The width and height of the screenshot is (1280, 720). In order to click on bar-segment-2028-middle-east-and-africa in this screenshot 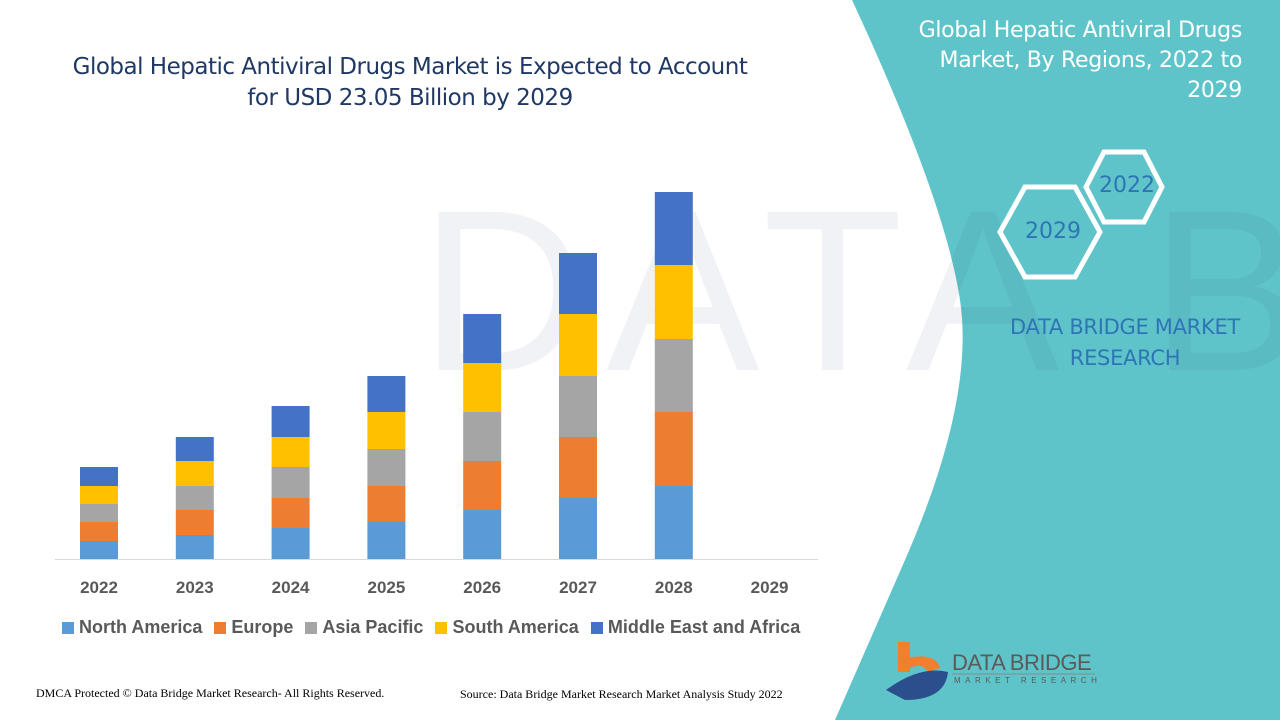, I will do `click(673, 228)`.